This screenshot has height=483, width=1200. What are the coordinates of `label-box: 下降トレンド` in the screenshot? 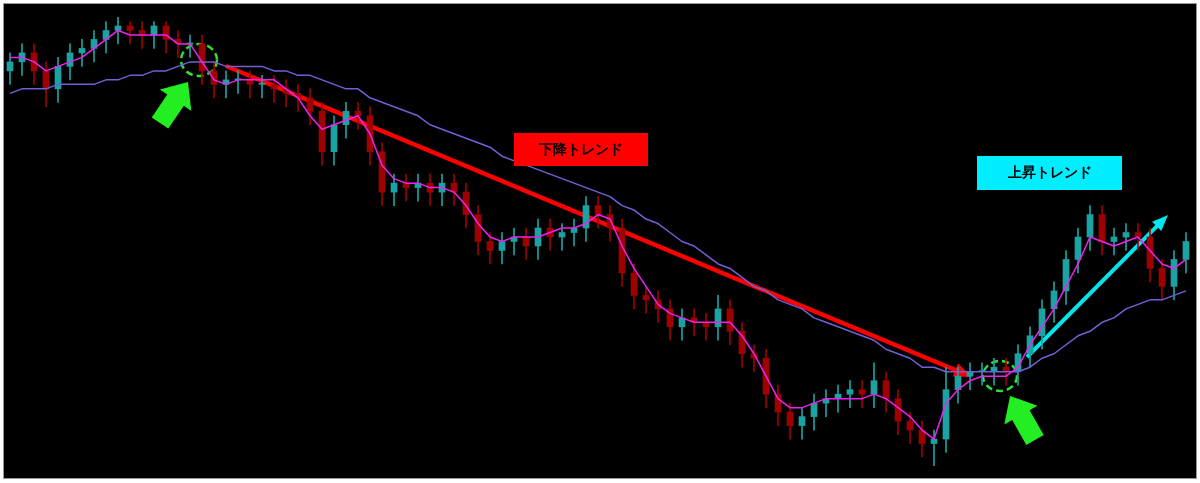 It's located at (581, 149).